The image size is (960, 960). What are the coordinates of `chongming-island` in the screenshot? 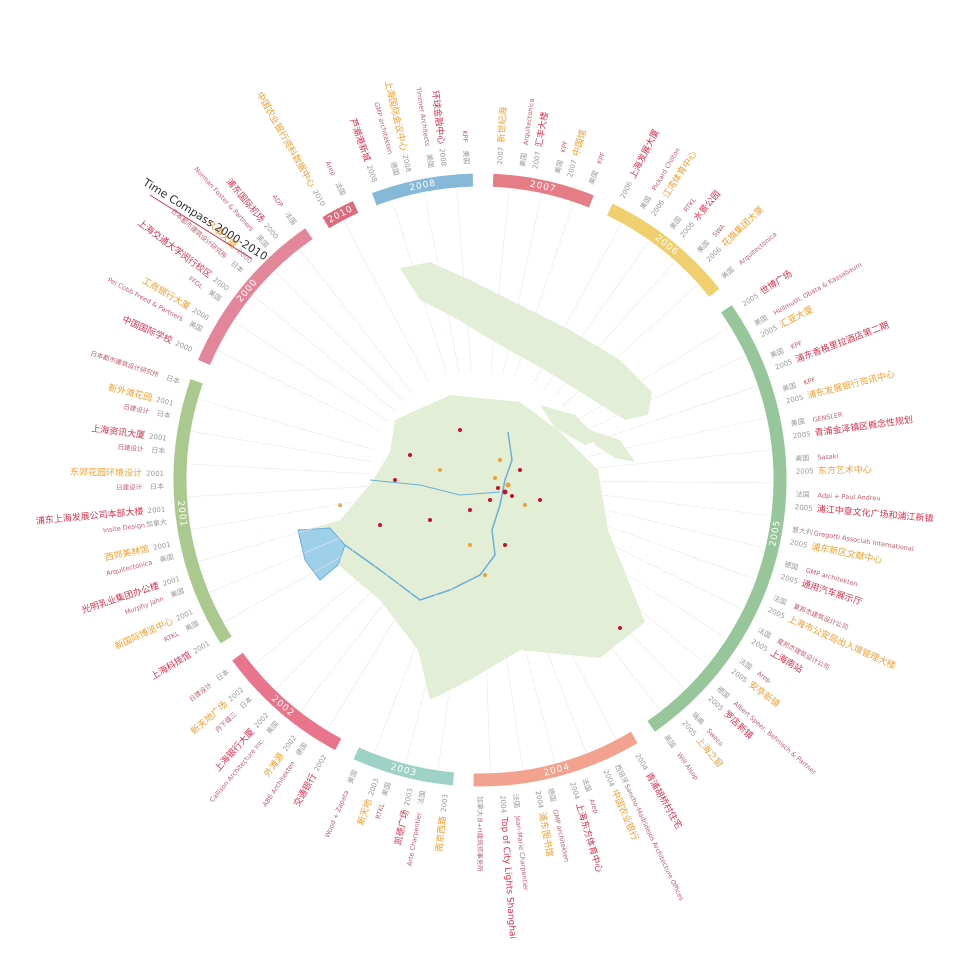 It's located at (526, 341).